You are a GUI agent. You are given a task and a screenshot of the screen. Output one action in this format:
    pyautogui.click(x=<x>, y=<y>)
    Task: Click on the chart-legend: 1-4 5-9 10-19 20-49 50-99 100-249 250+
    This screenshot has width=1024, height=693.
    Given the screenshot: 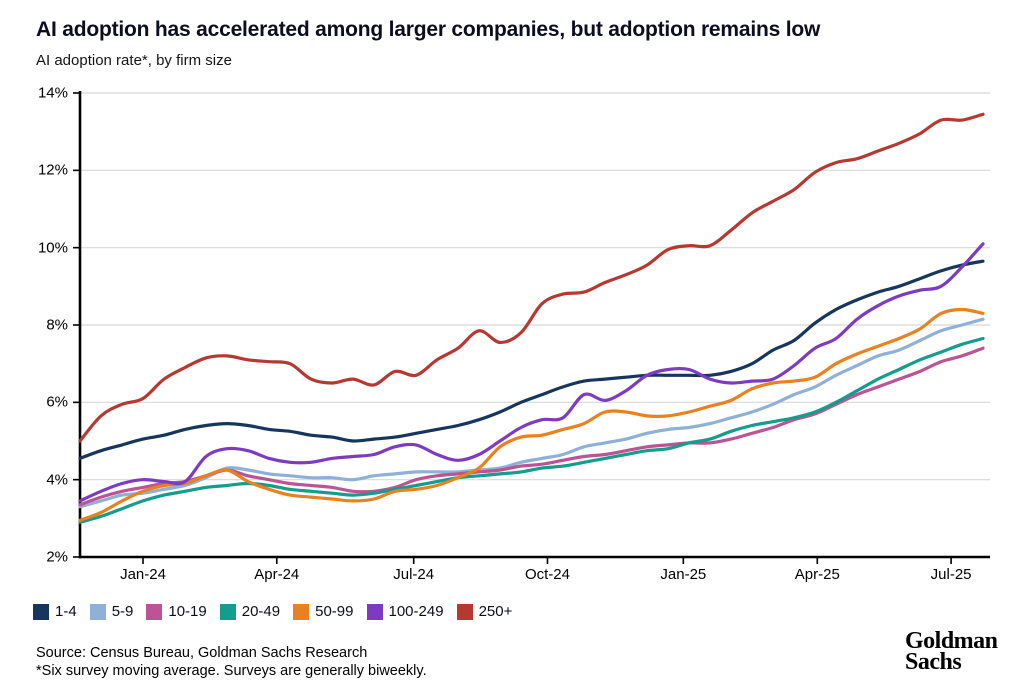 What is the action you would take?
    pyautogui.click(x=272, y=611)
    